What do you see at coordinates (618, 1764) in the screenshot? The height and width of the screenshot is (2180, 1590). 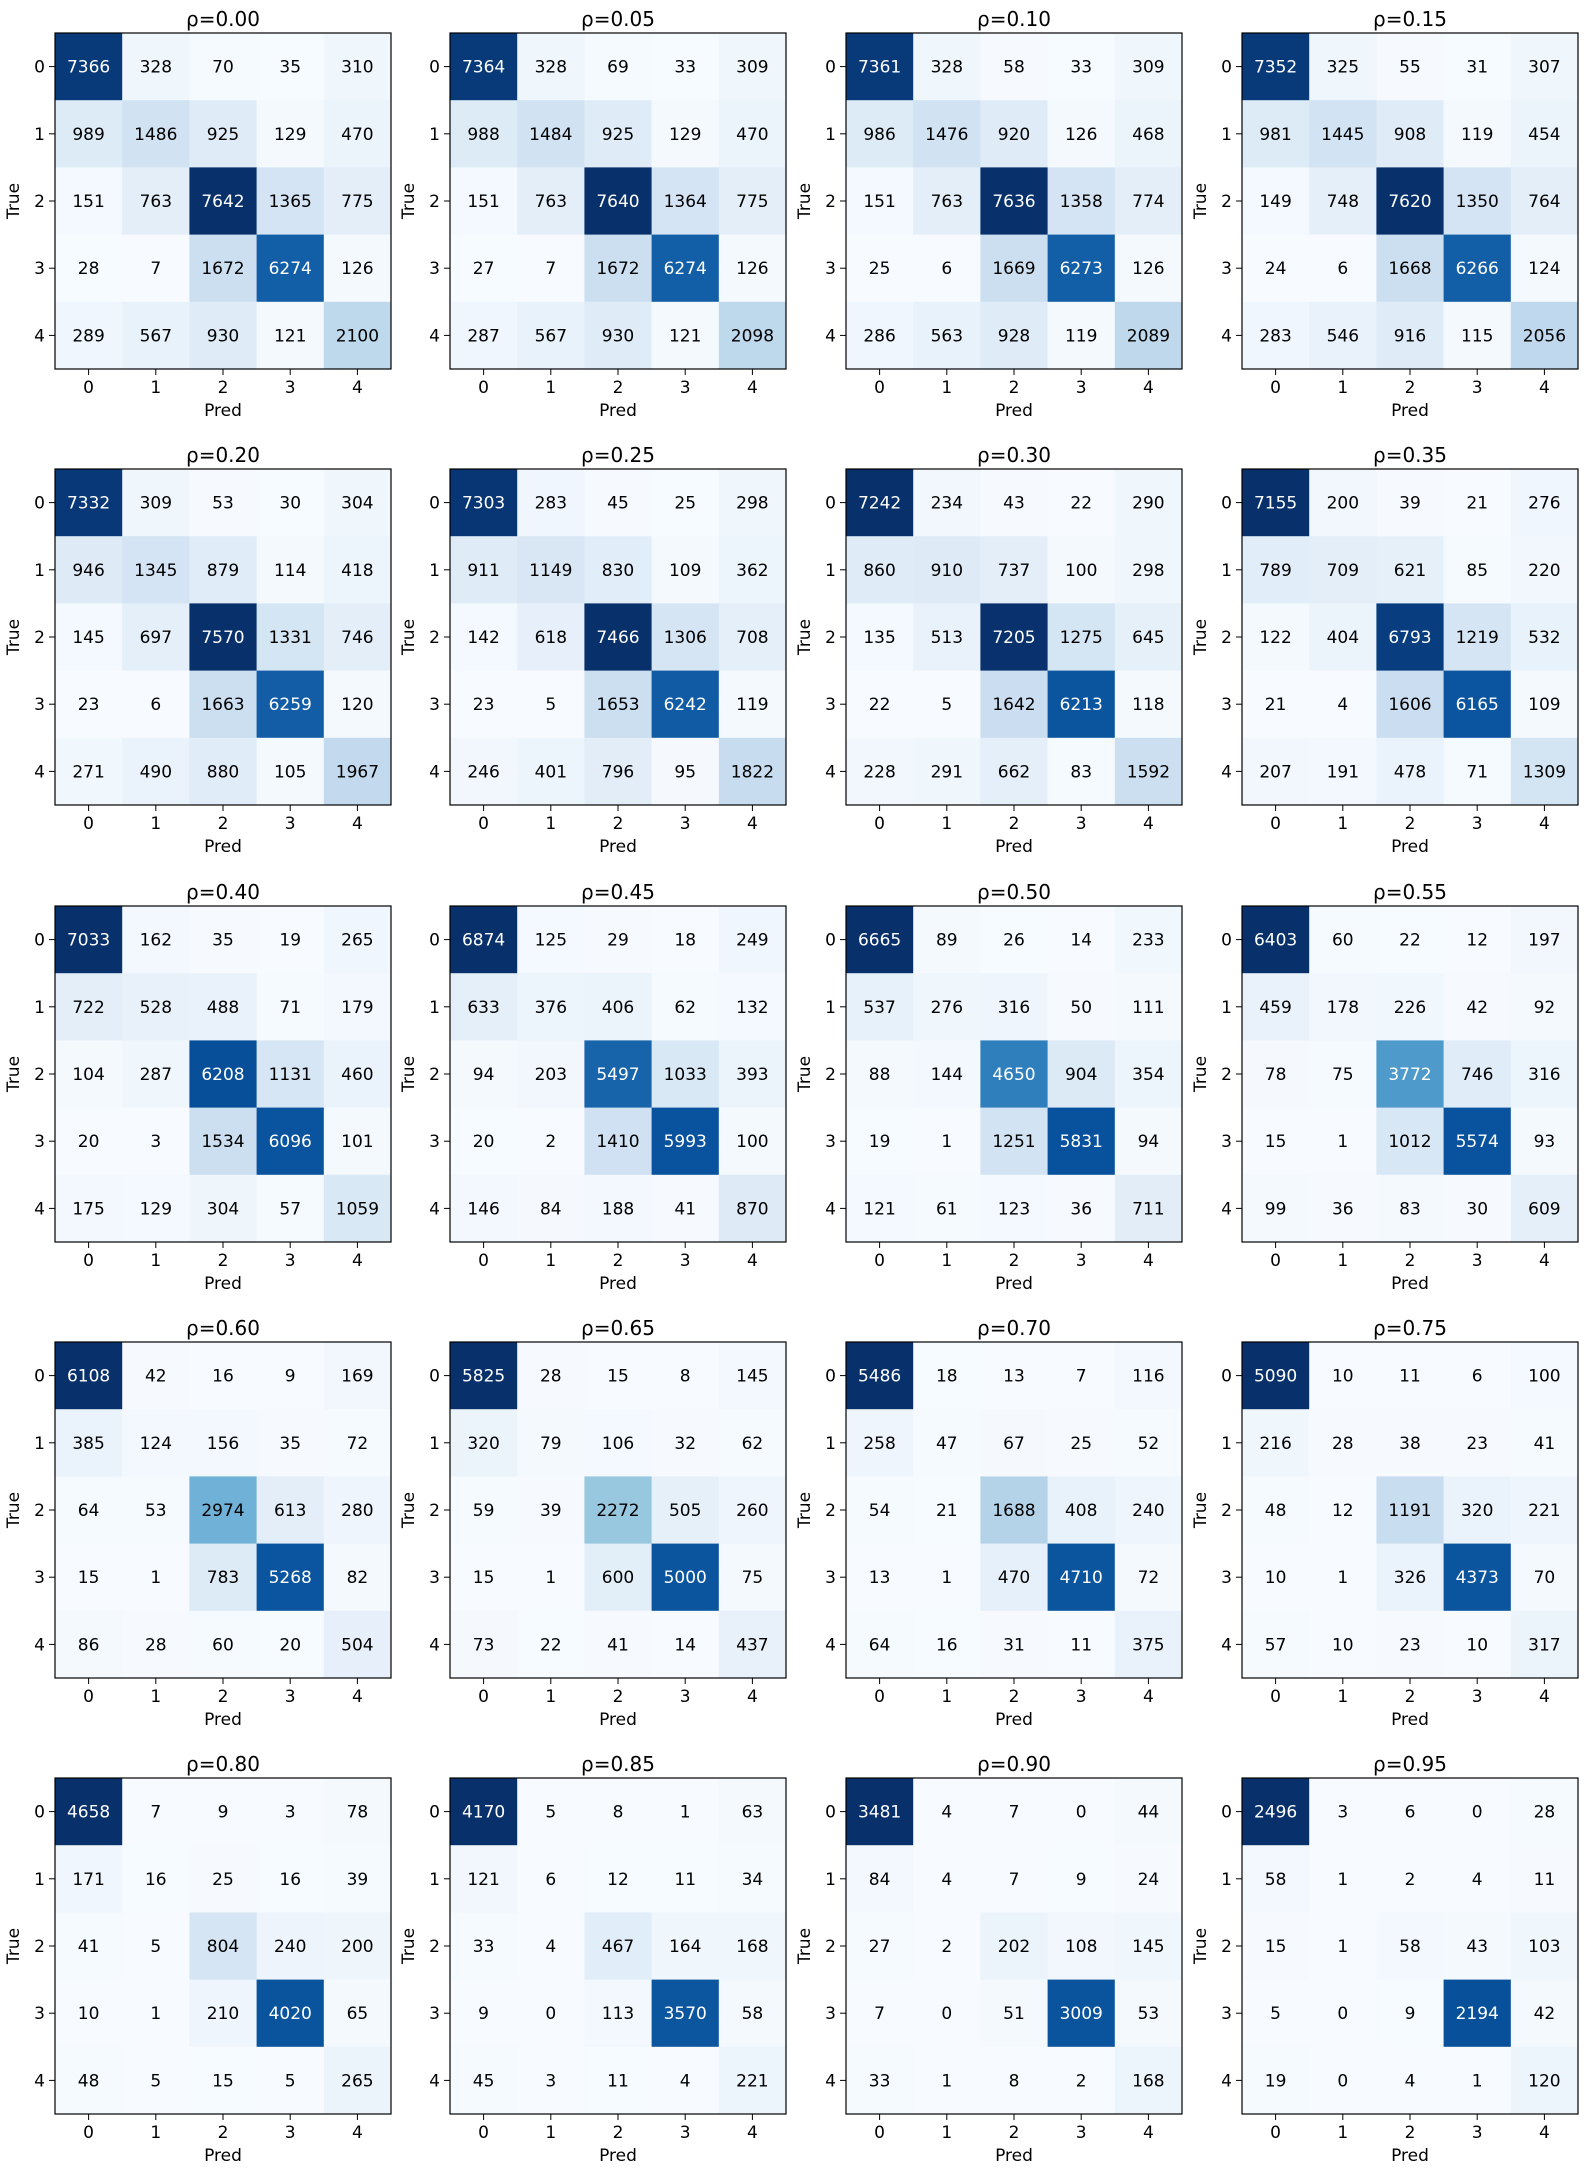 I see `chart-title: ρ=0.85` at bounding box center [618, 1764].